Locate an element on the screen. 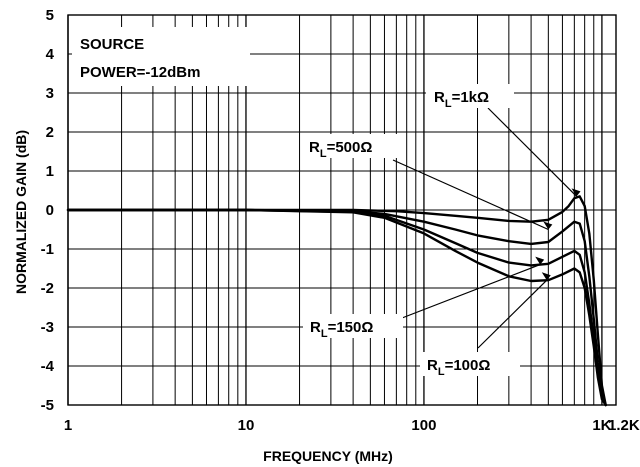 The width and height of the screenshot is (640, 467). y-axis-label: NORMALIZED GAIN (dB) is located at coordinates (21, 212).